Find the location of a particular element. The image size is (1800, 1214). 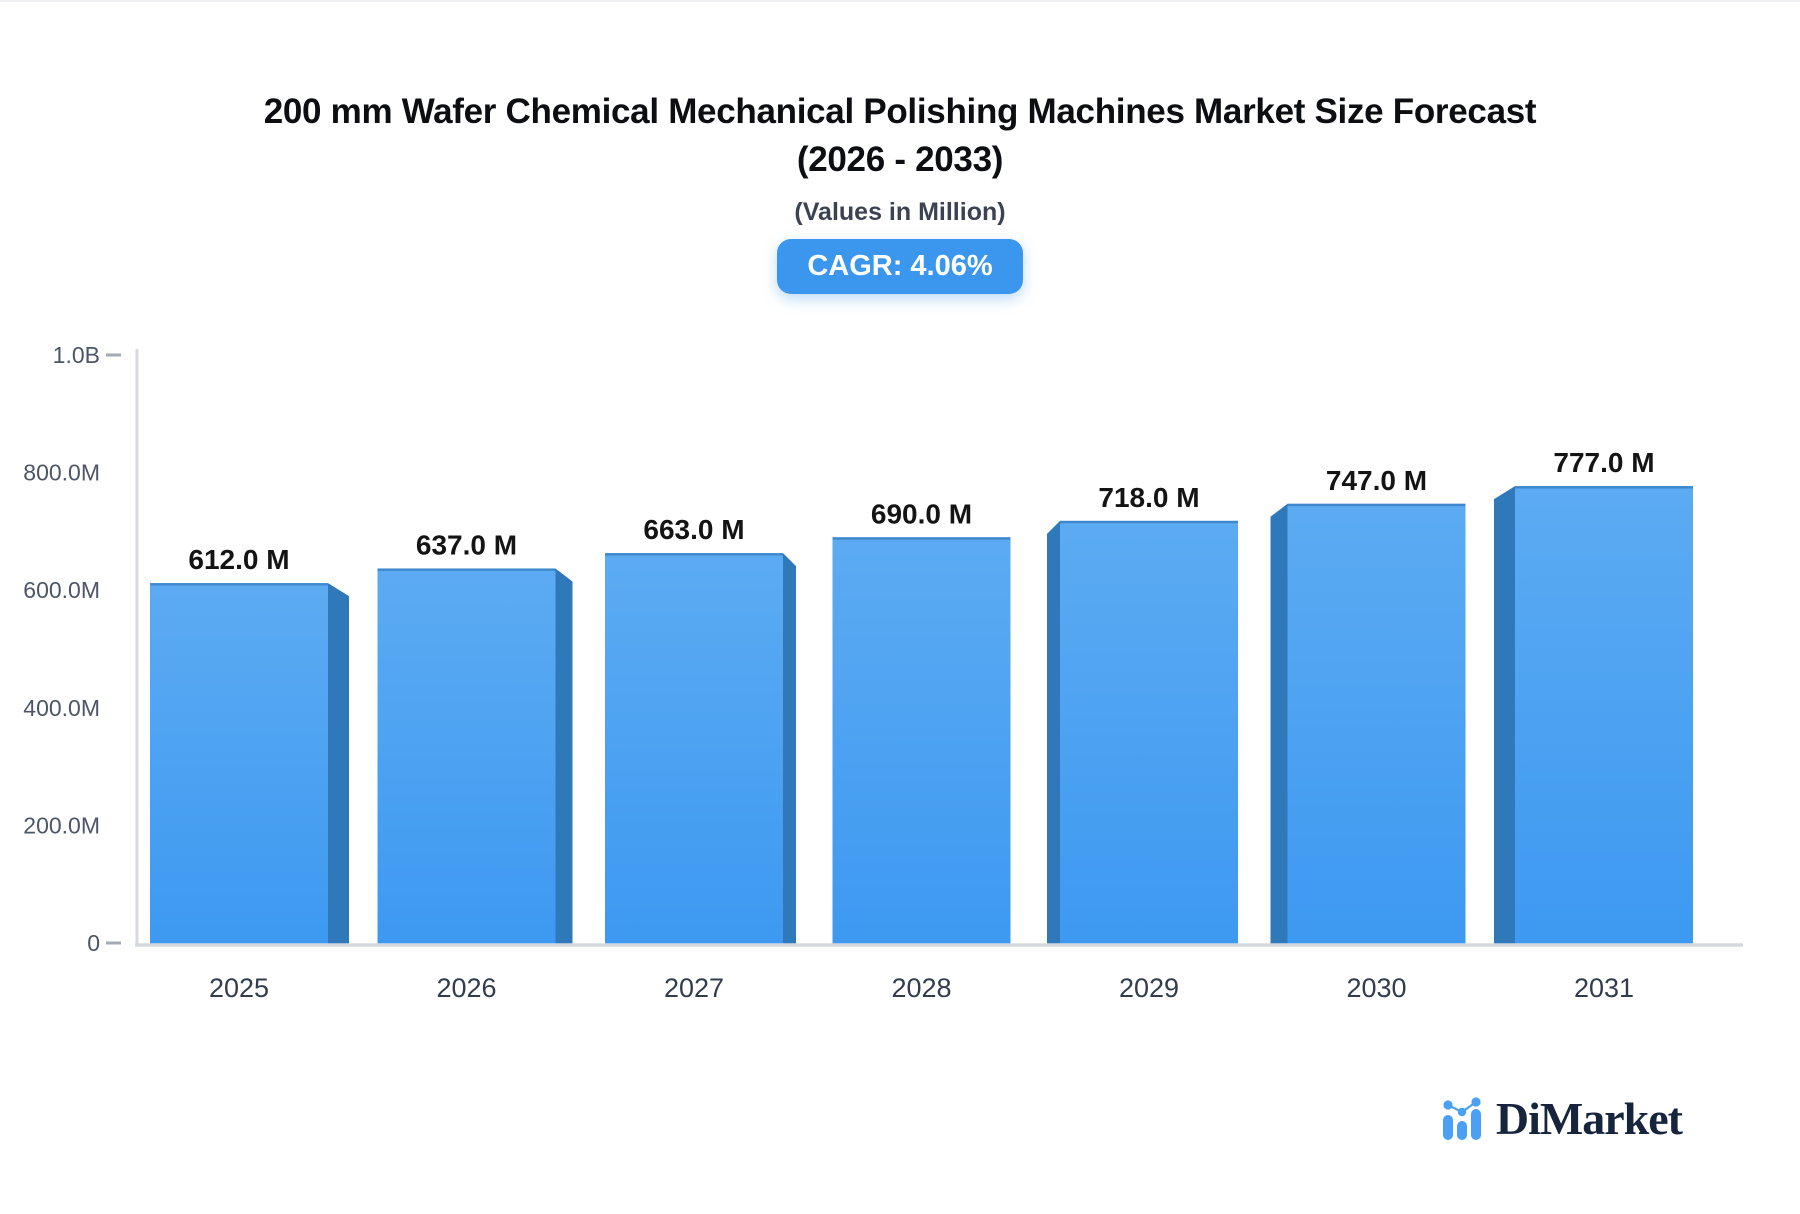

dimarket-logo: DiMarket is located at coordinates (1561, 1118).